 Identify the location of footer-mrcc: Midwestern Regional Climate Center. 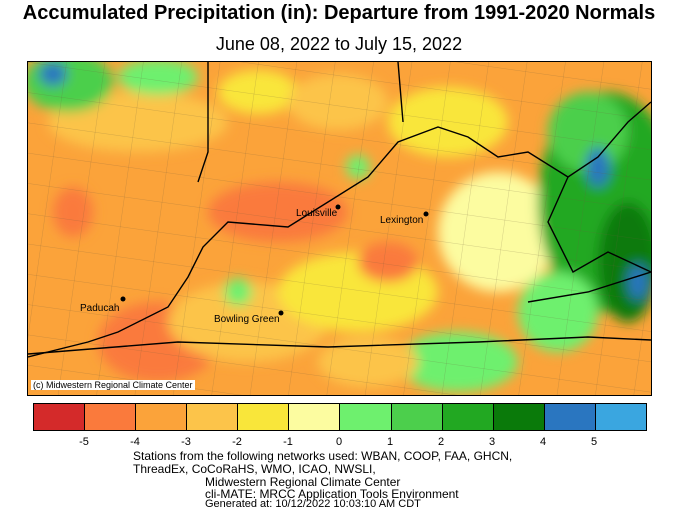
(303, 482).